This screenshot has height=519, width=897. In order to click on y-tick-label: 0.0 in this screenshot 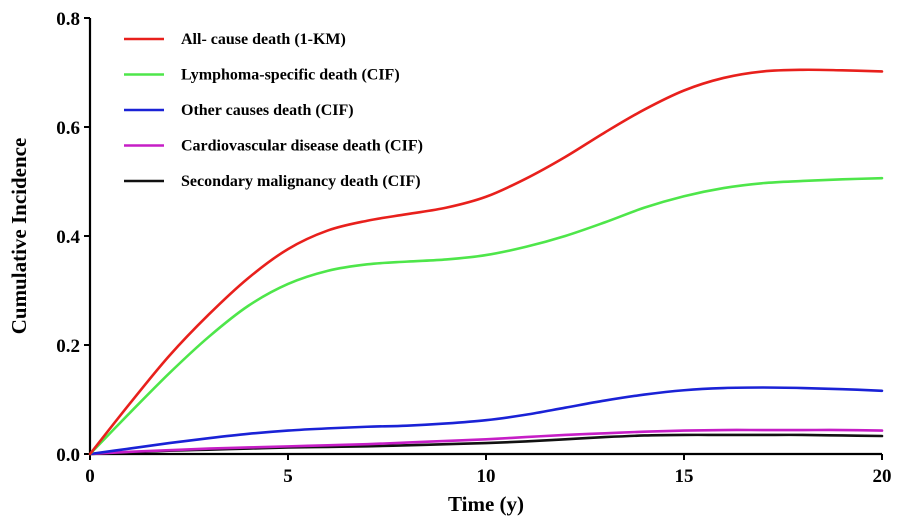, I will do `click(68, 455)`.